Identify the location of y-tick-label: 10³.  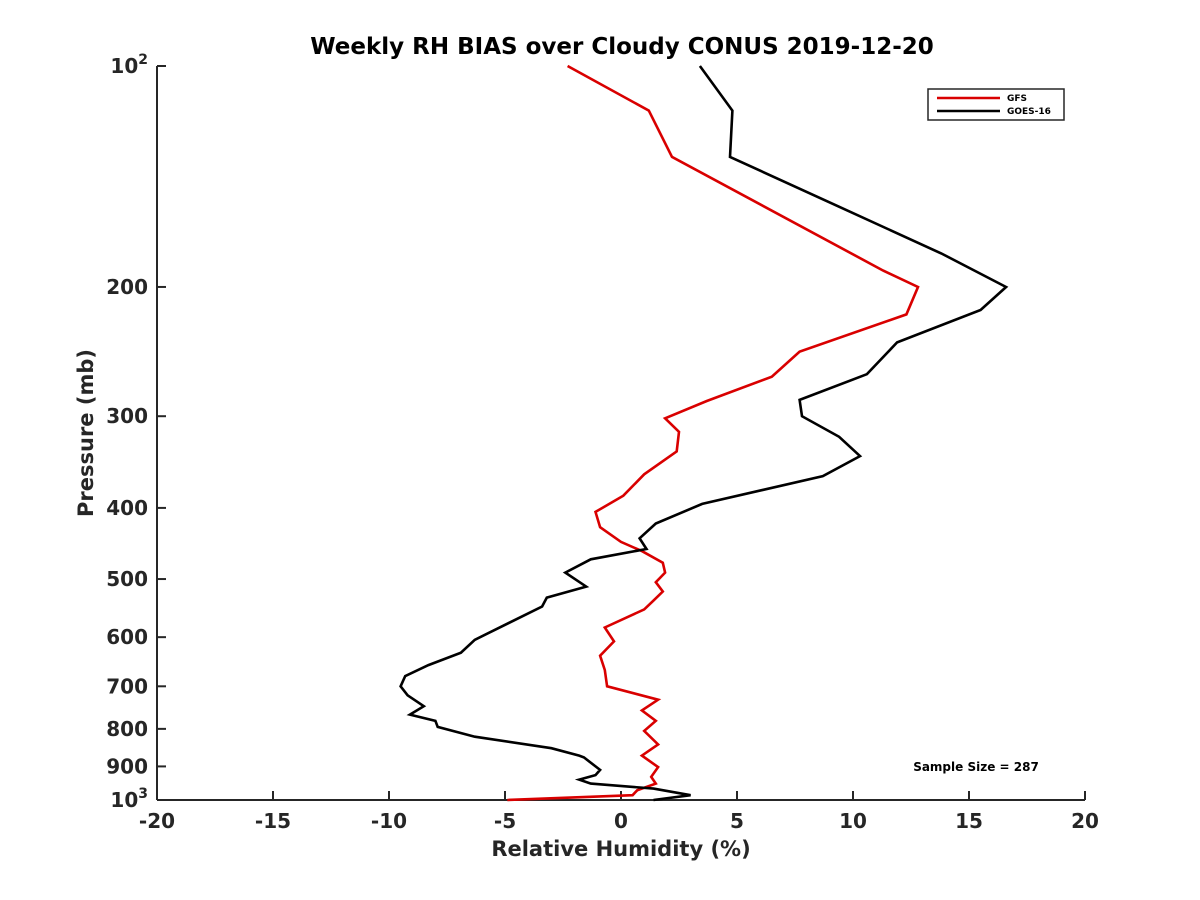
(129, 799).